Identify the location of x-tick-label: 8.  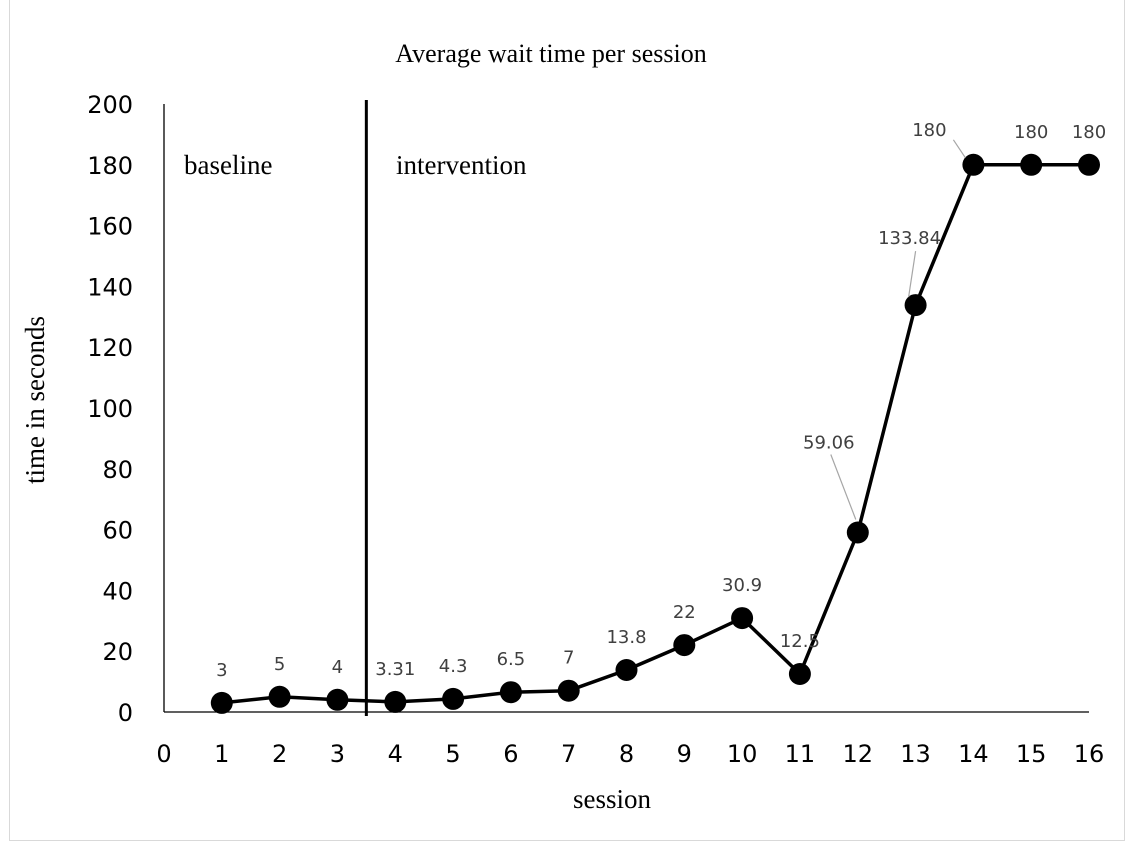
(626, 754).